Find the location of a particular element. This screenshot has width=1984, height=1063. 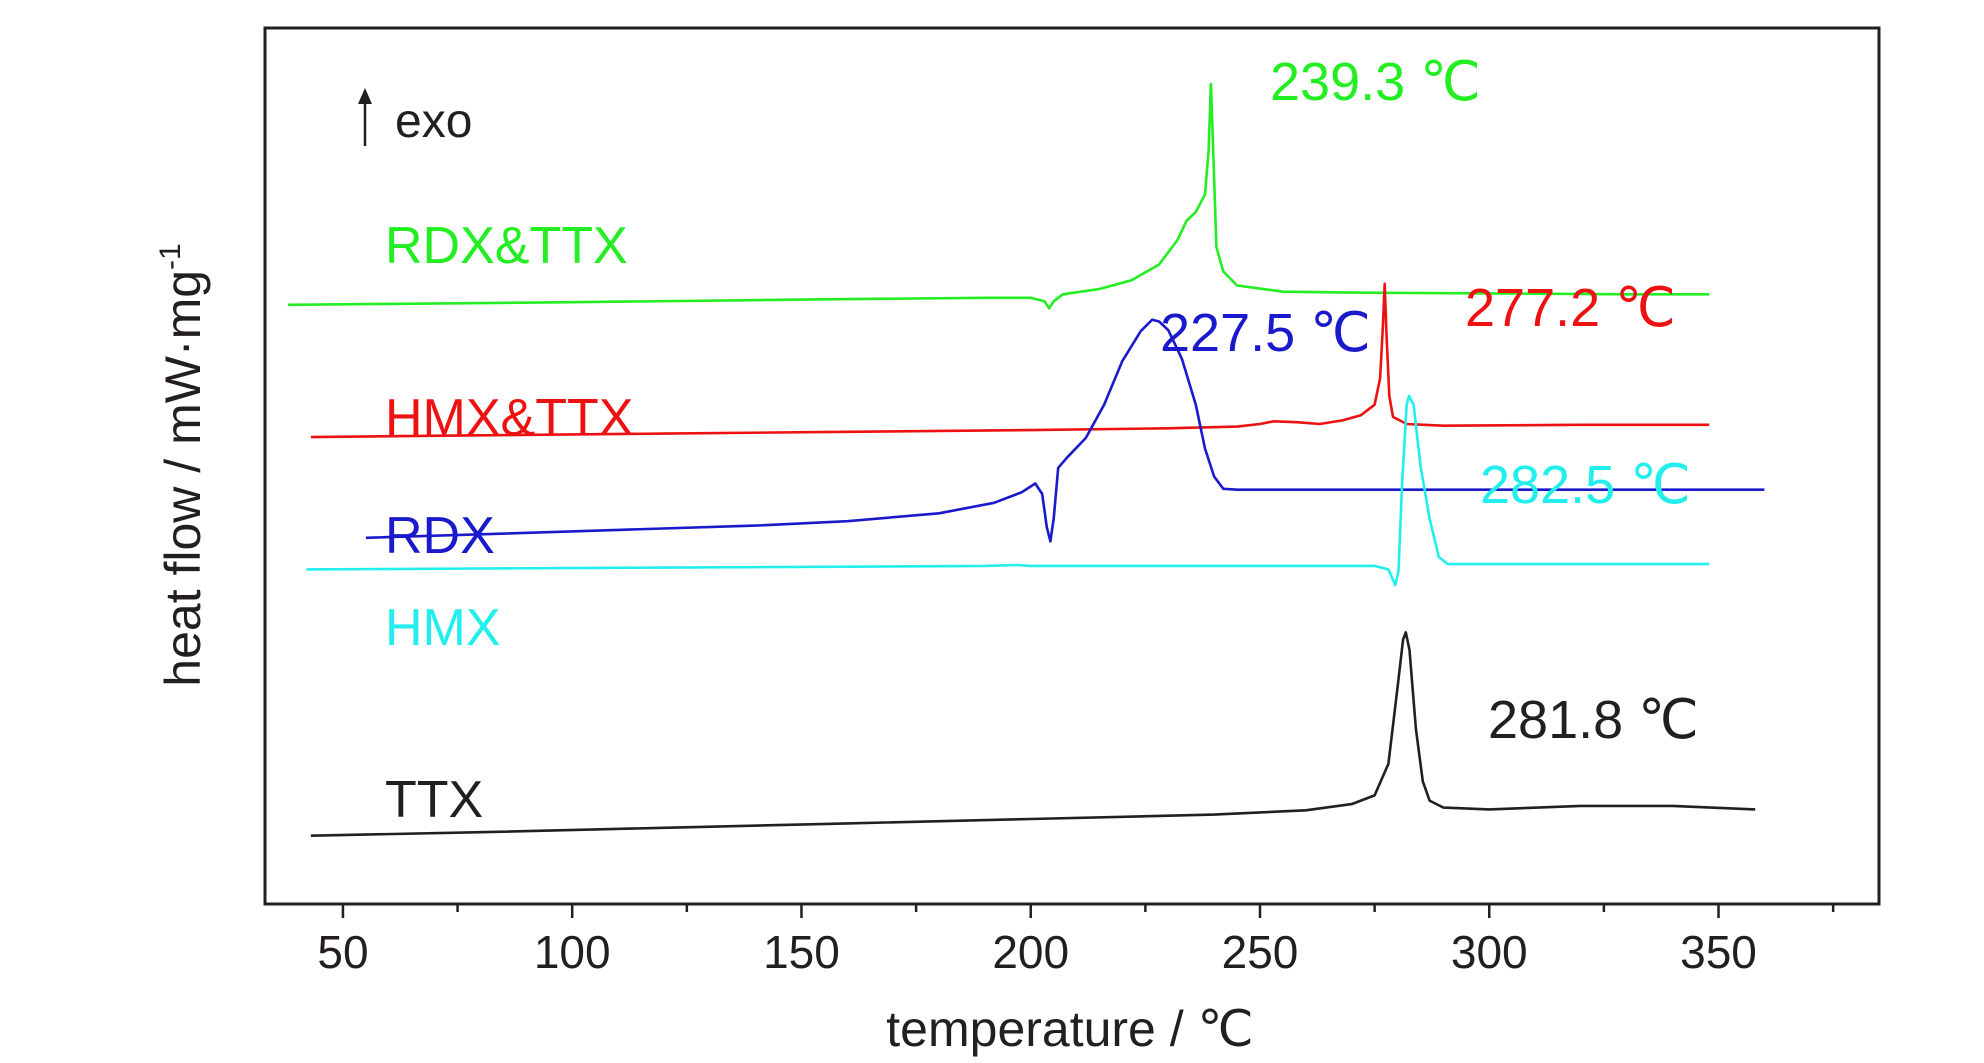

y-axis-title: heat flow / mW·mg-1 is located at coordinates (182, 464).